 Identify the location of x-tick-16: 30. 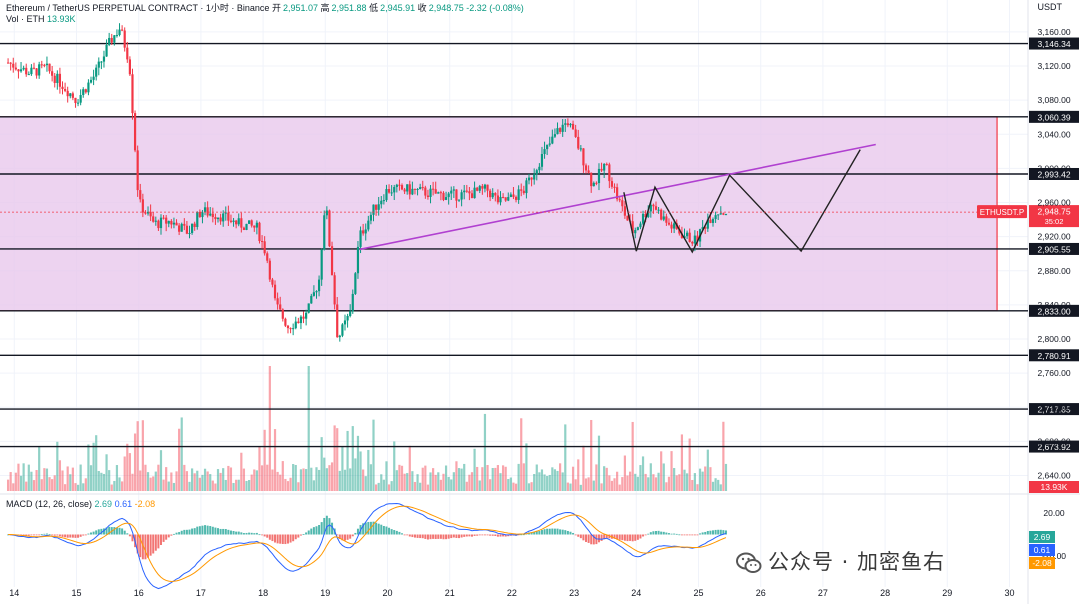
(1009, 593).